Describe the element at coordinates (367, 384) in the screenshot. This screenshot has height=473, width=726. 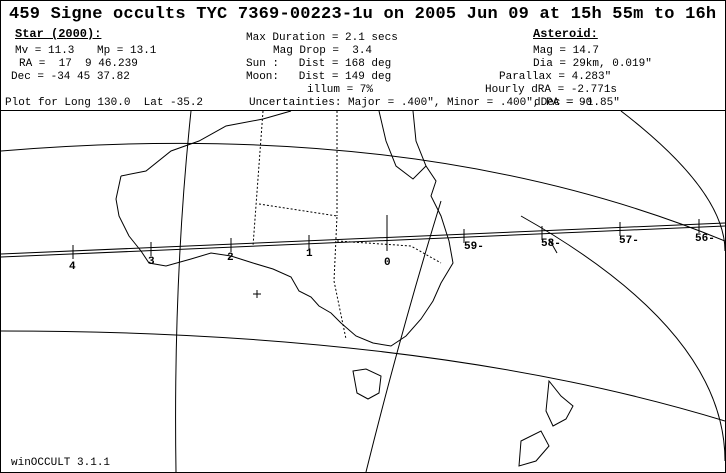
I see `tasmania` at that location.